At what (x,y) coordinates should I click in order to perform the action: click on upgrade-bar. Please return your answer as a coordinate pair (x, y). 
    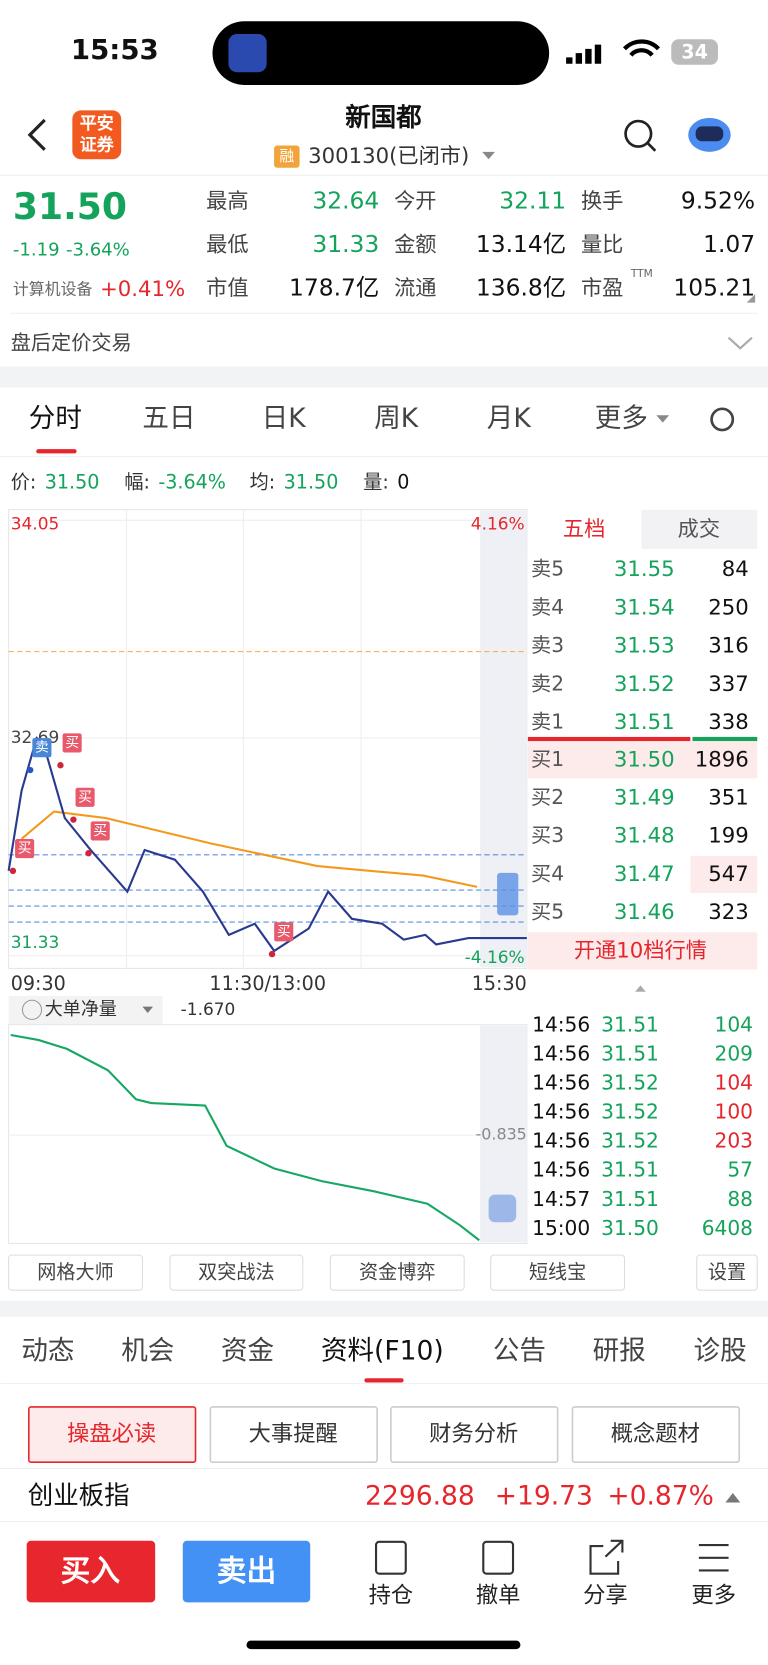
    Looking at the image, I should click on (642, 951).